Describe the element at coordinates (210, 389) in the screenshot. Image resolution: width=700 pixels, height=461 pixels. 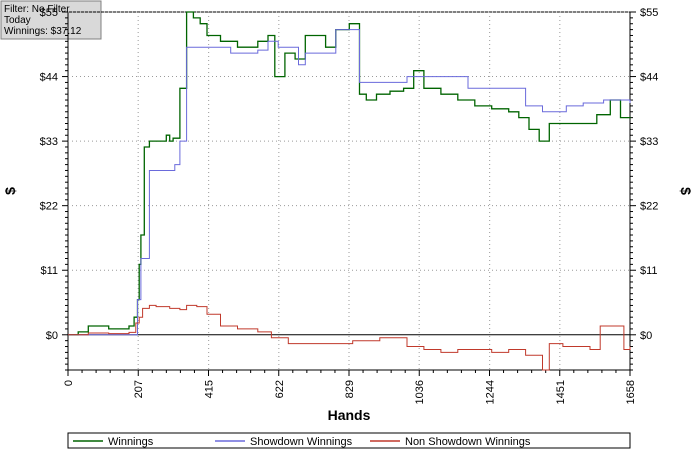
I see `x-tick-label: 415` at that location.